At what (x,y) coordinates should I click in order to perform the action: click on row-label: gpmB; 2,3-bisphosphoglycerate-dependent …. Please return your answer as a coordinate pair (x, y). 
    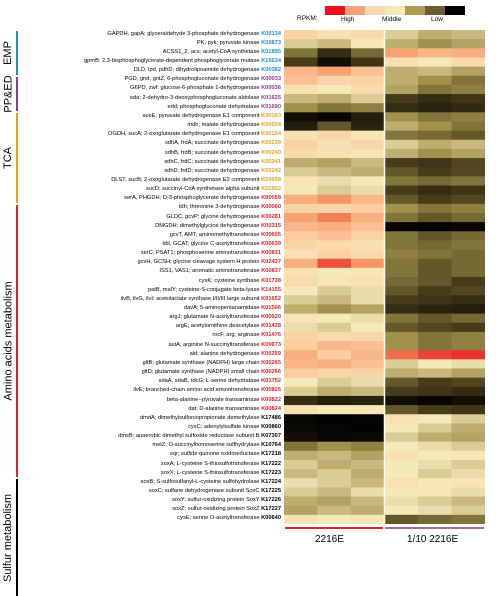
    Looking at the image, I should click on (182, 62).